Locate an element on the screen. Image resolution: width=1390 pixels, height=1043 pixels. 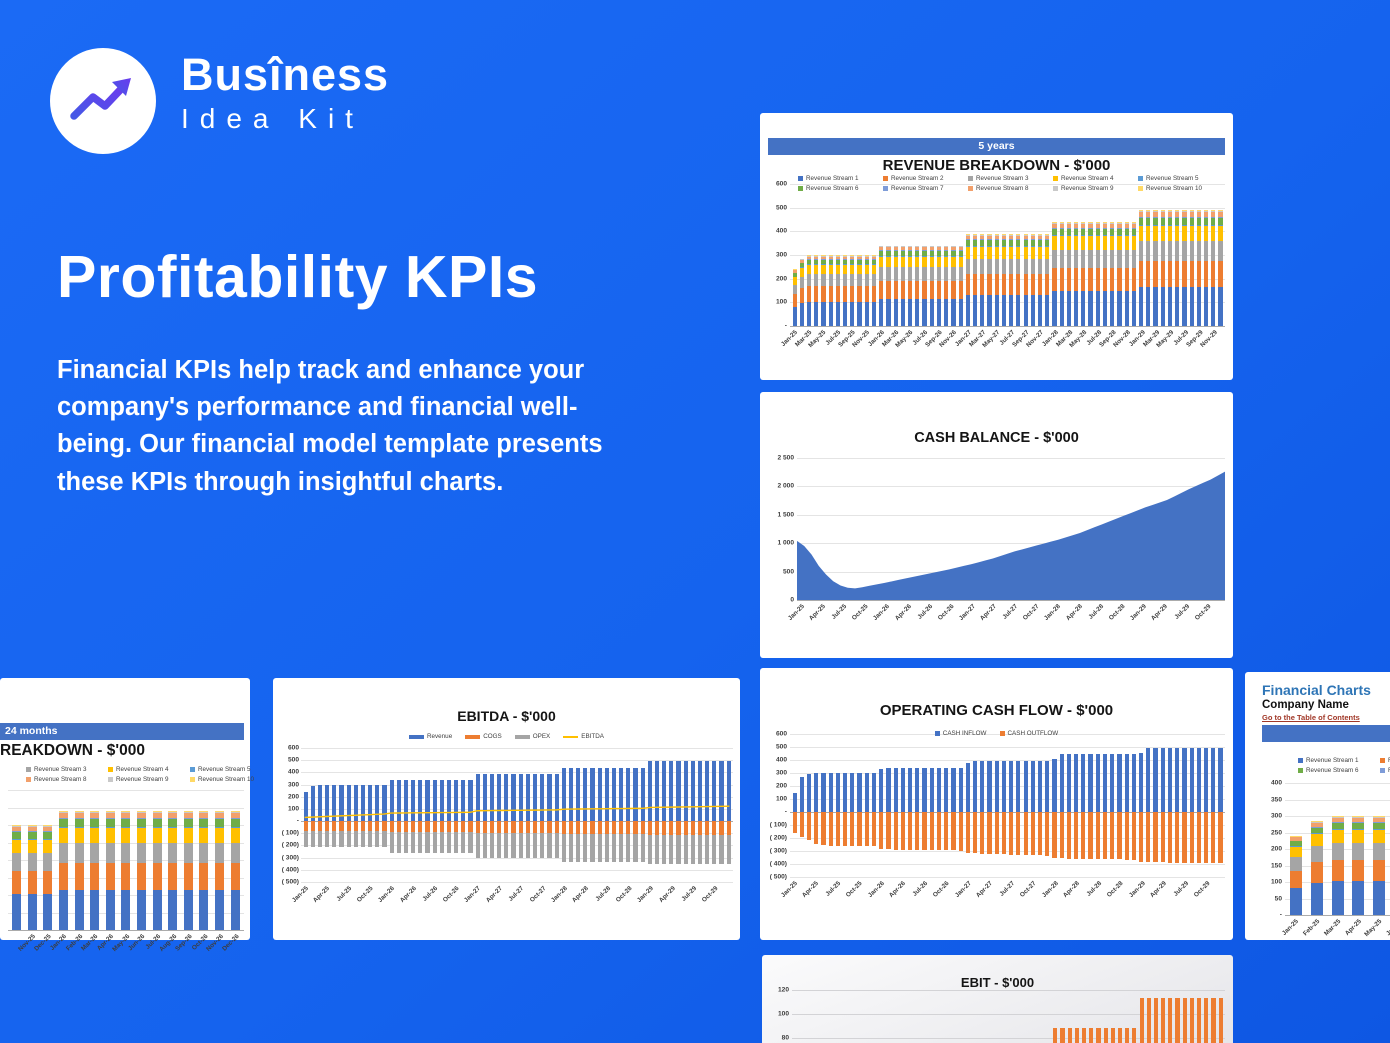
revenue-stream-8-swatch is located at coordinates (28, 779).